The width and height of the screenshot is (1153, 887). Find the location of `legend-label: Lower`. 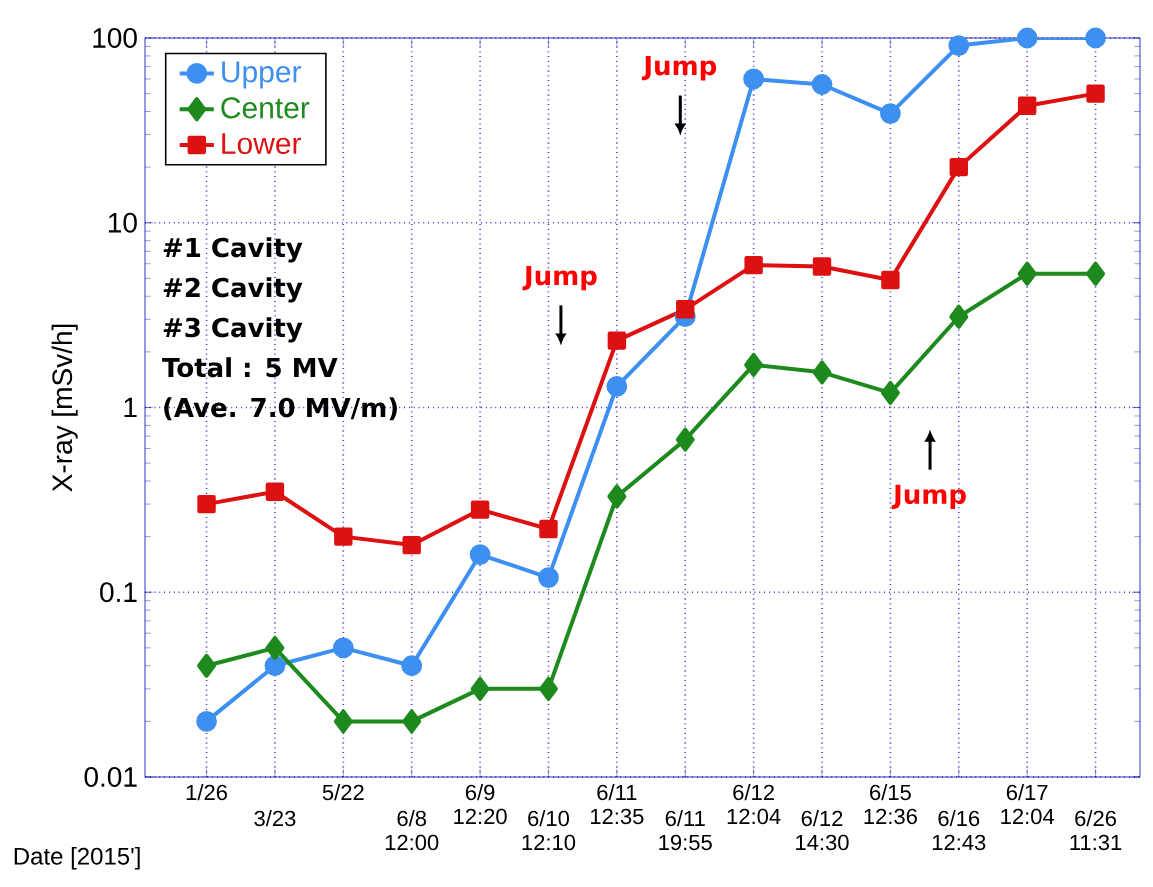

legend-label: Lower is located at coordinates (262, 144).